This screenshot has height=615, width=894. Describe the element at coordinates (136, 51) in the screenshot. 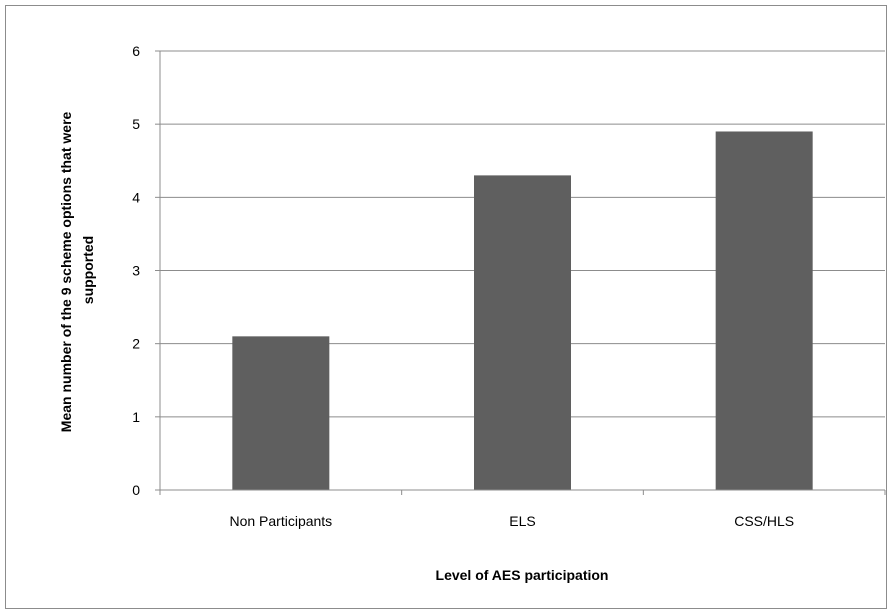

I see `y-tick-label: 6` at that location.